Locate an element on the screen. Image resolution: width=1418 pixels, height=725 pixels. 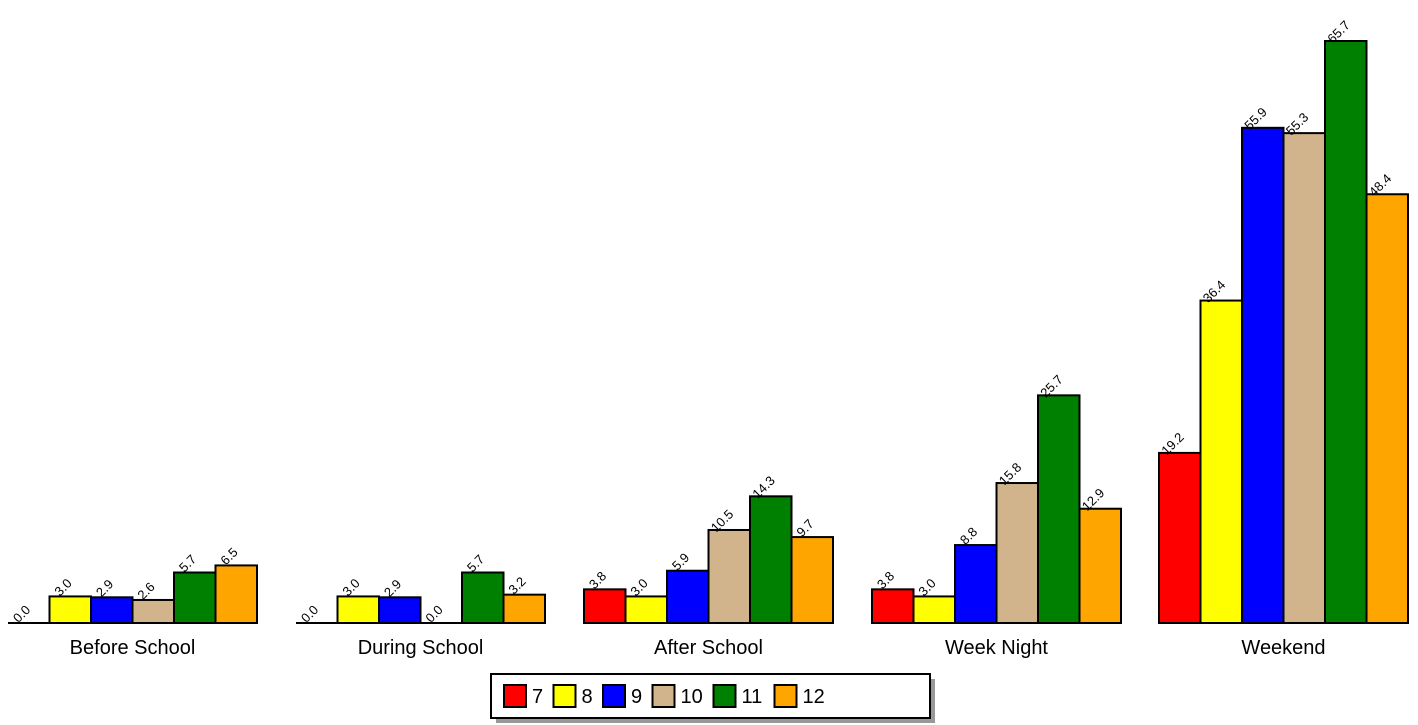
legend: 7 8 9 10 11 12 is located at coordinates (712, 698).